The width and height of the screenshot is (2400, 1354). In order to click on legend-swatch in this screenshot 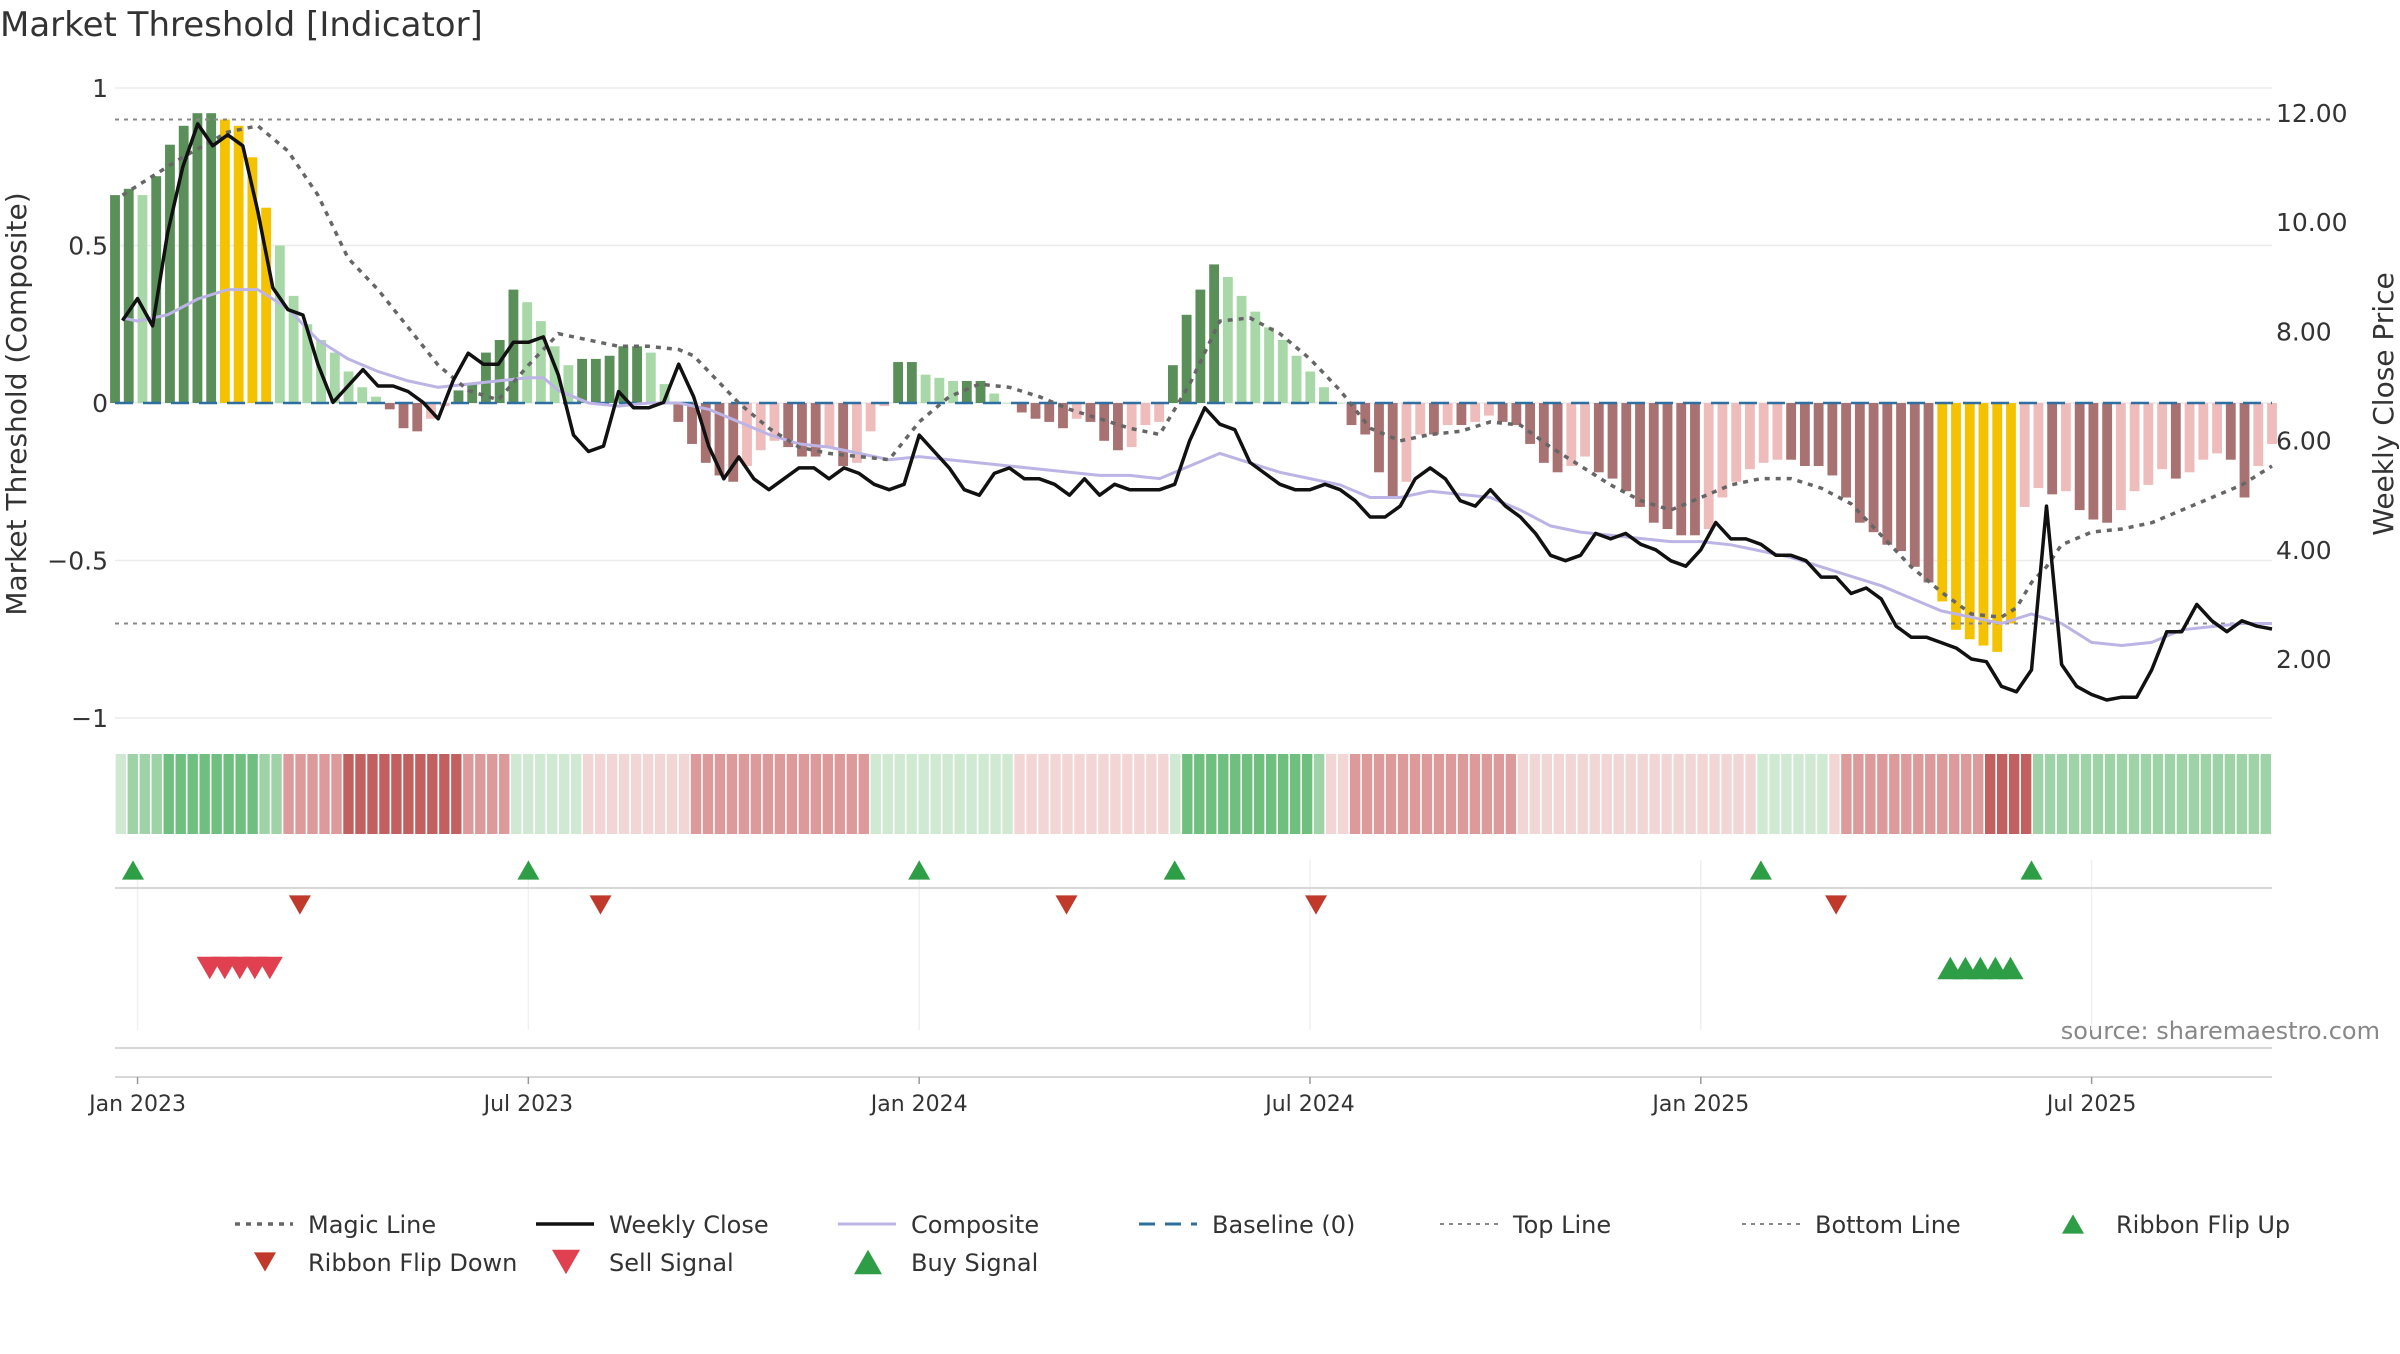, I will do `click(868, 1262)`.